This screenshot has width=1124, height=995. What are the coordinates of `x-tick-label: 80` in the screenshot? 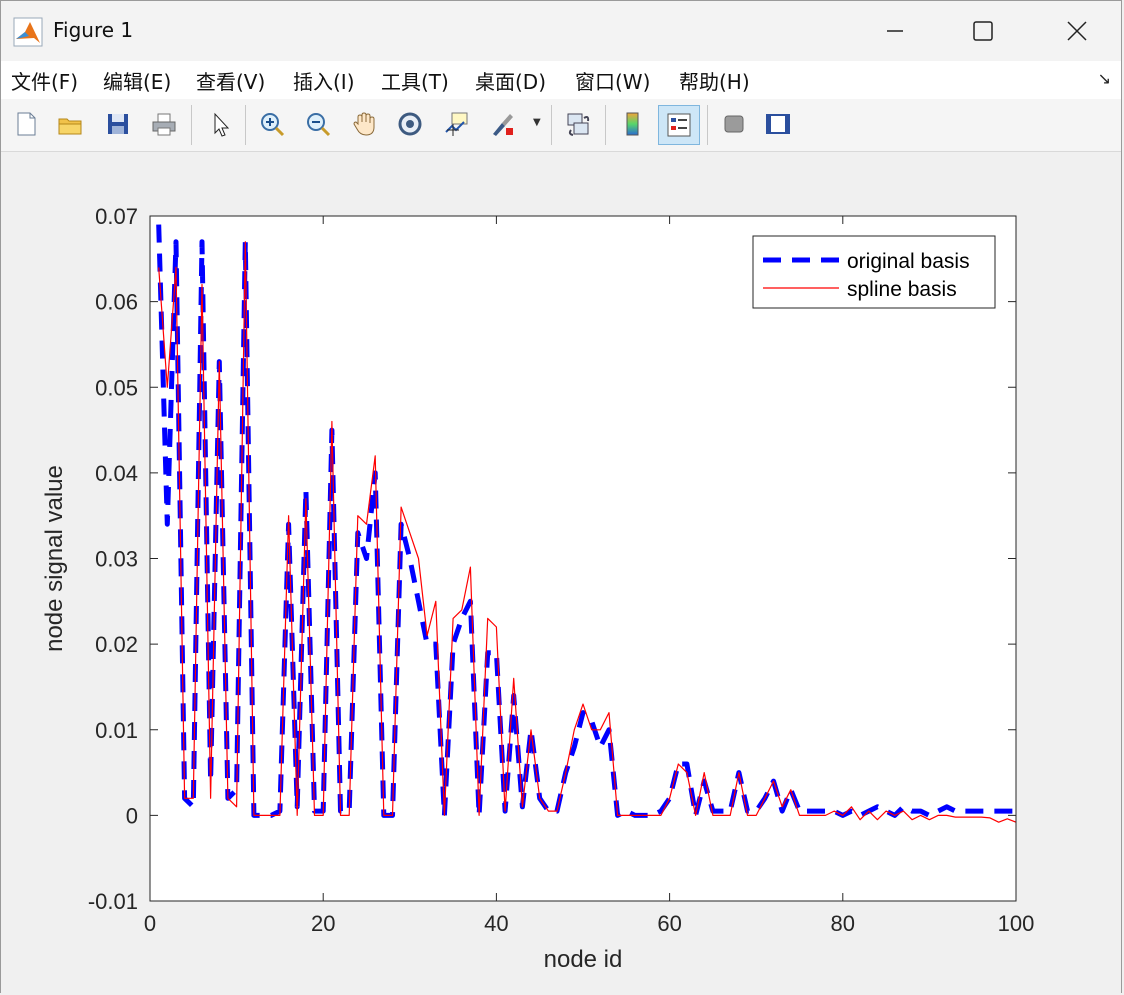 It's located at (843, 923).